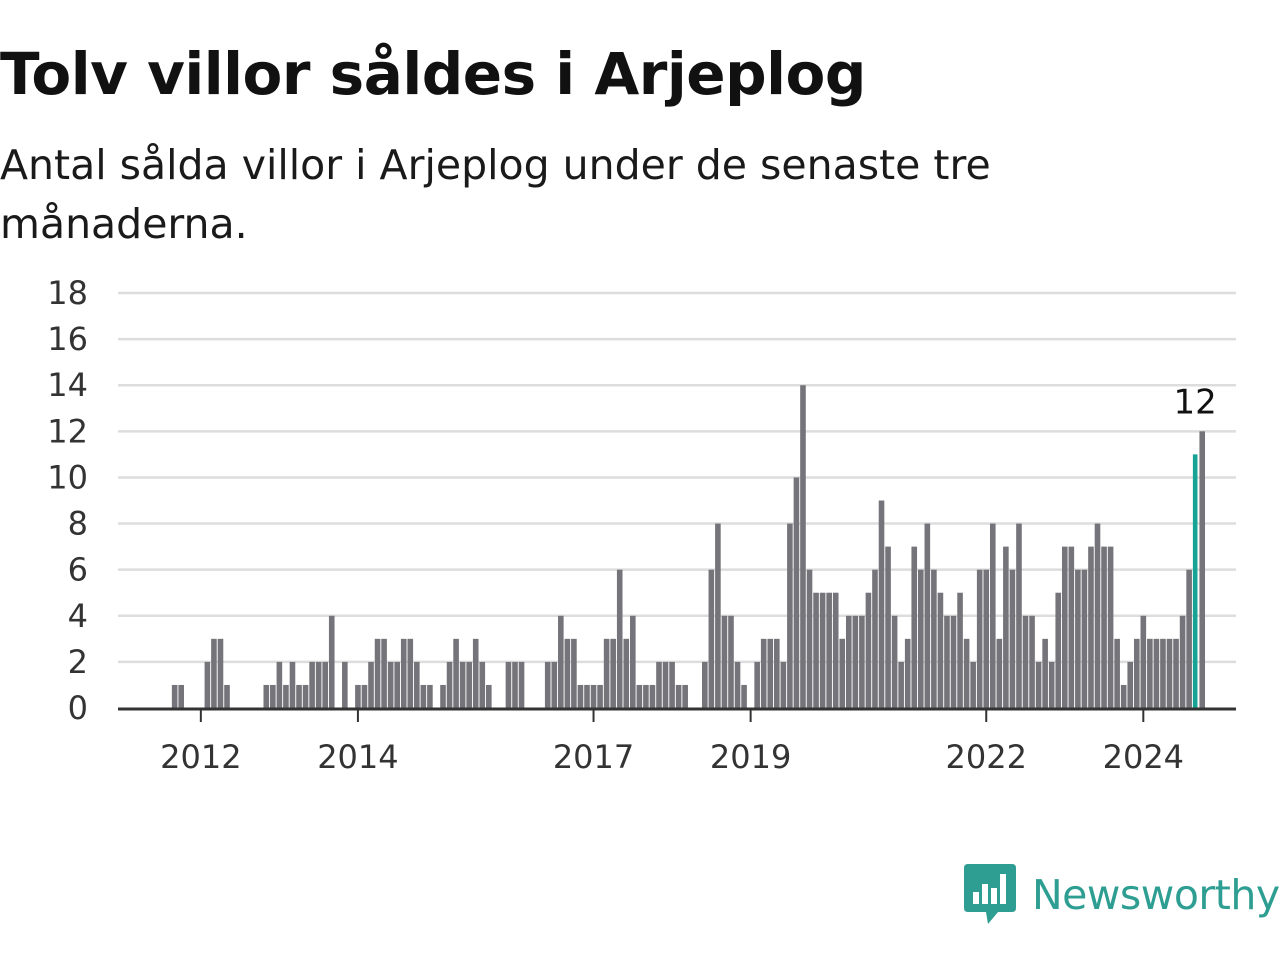  Describe the element at coordinates (67, 431) in the screenshot. I see `y-tick-label: 12` at that location.